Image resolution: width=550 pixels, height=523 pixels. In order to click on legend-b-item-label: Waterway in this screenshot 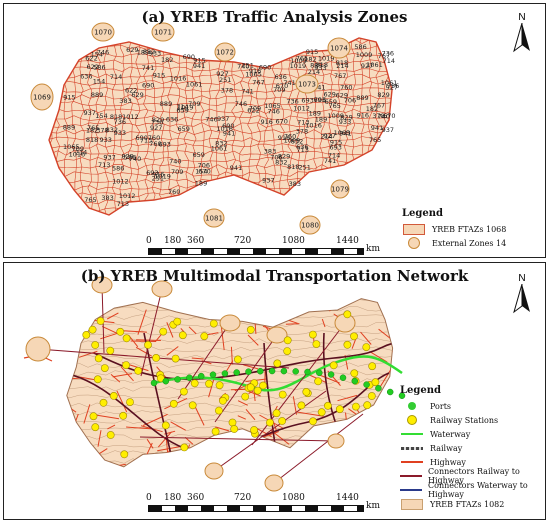, I will do `click(450, 434)`.